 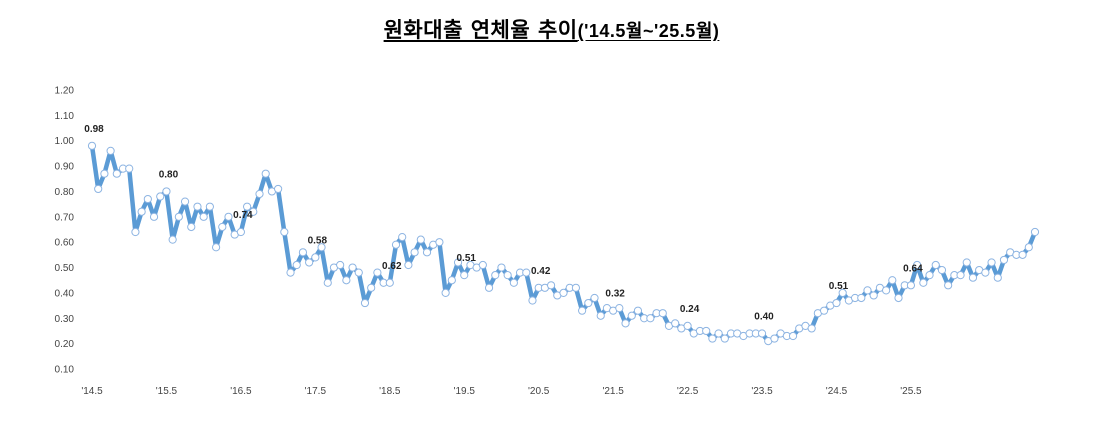 What do you see at coordinates (65, 91) in the screenshot?
I see `y-tick-label: 1.20` at bounding box center [65, 91].